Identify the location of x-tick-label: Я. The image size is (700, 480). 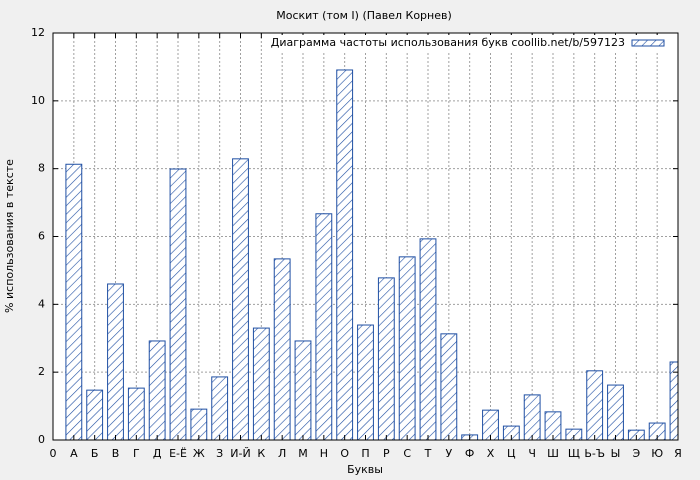
(678, 453).